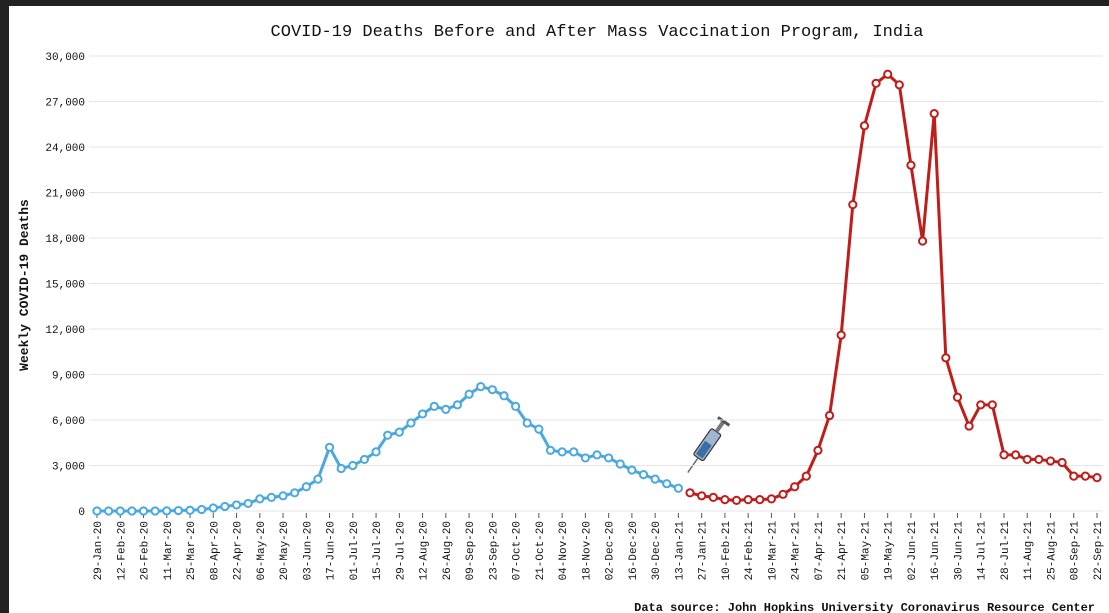 The image size is (1109, 613). Describe the element at coordinates (541, 550) in the screenshot. I see `x-tick-label: 21-Oct-20` at that location.